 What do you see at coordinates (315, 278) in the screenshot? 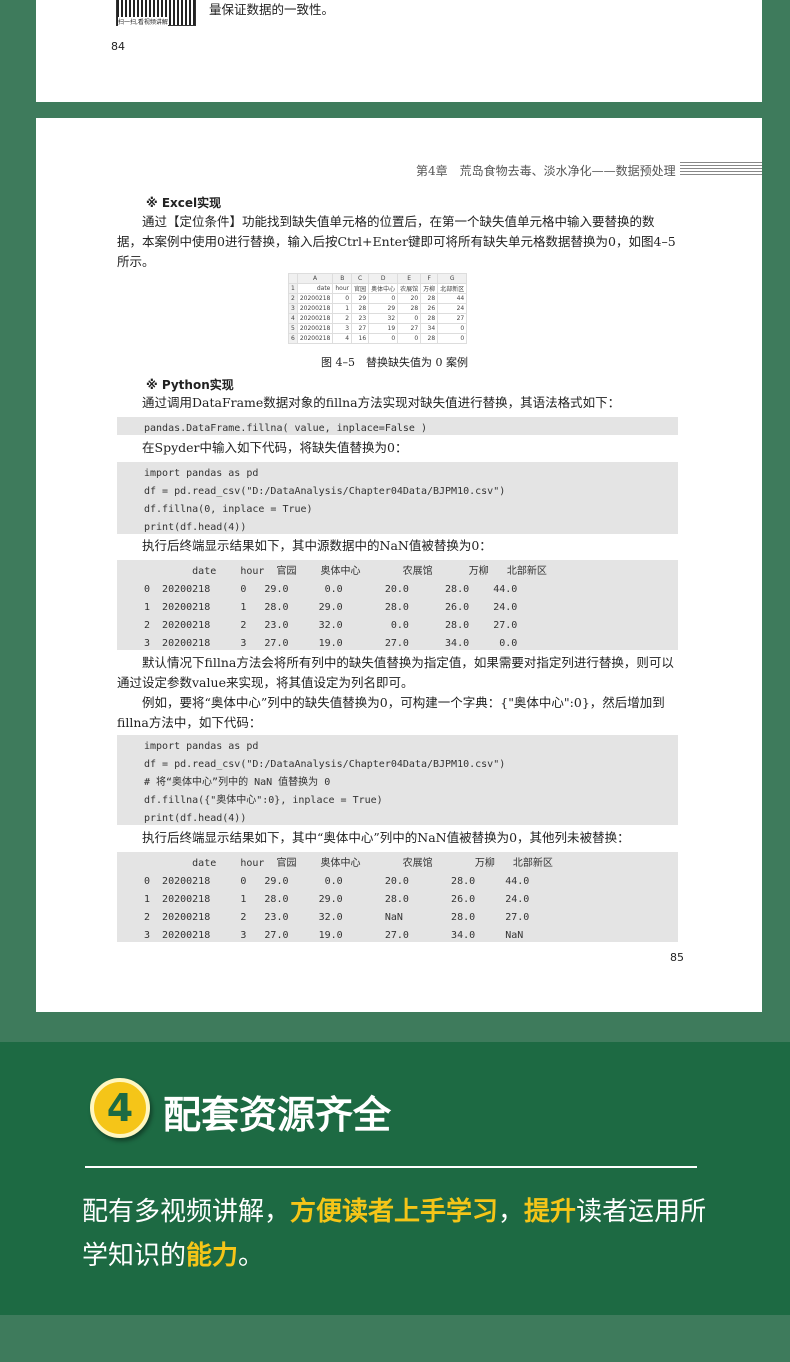
I see `excel-cell: A` at bounding box center [315, 278].